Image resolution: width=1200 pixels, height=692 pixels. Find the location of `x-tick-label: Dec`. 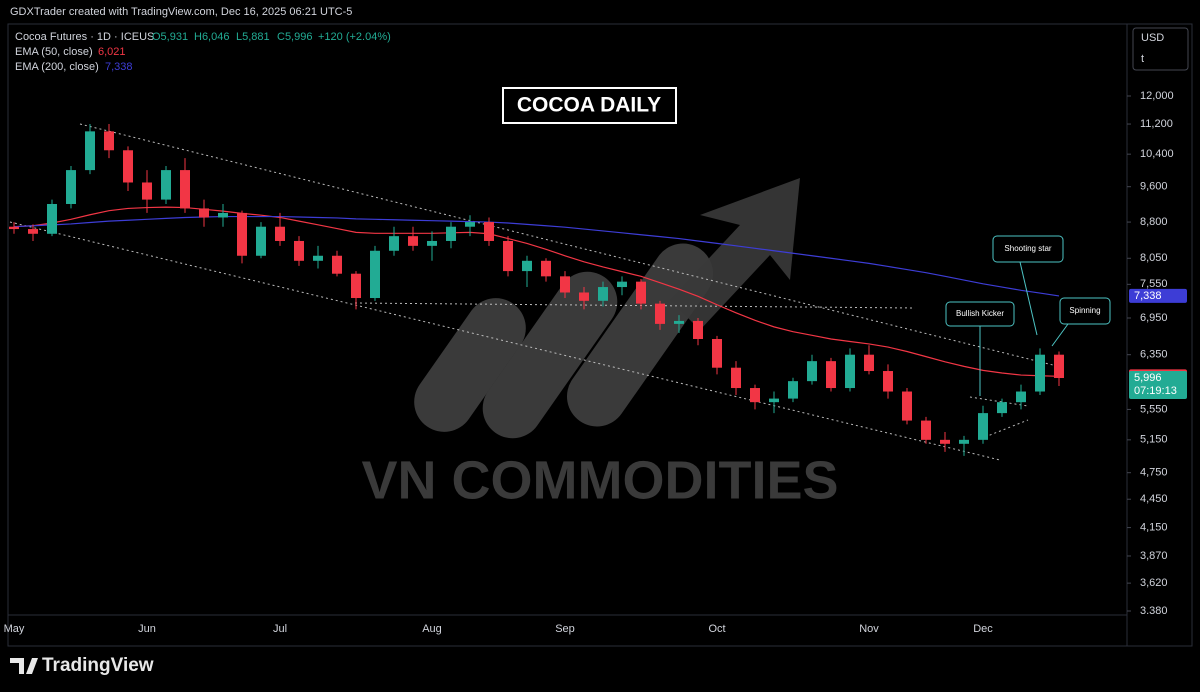

x-tick-label: Dec is located at coordinates (983, 629).